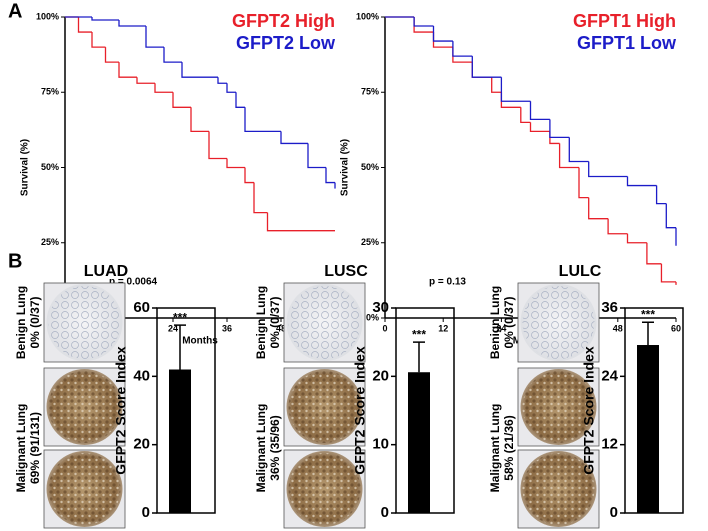 This screenshot has height=531, width=708. What do you see at coordinates (286, 43) in the screenshot?
I see `legend-entry: GFPT2 Low` at bounding box center [286, 43].